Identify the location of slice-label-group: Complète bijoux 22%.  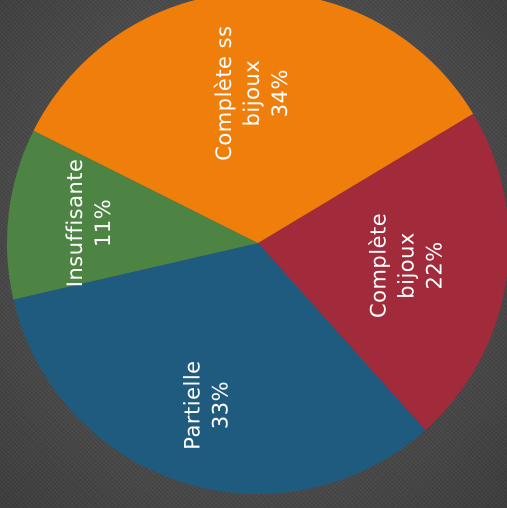
(406, 265).